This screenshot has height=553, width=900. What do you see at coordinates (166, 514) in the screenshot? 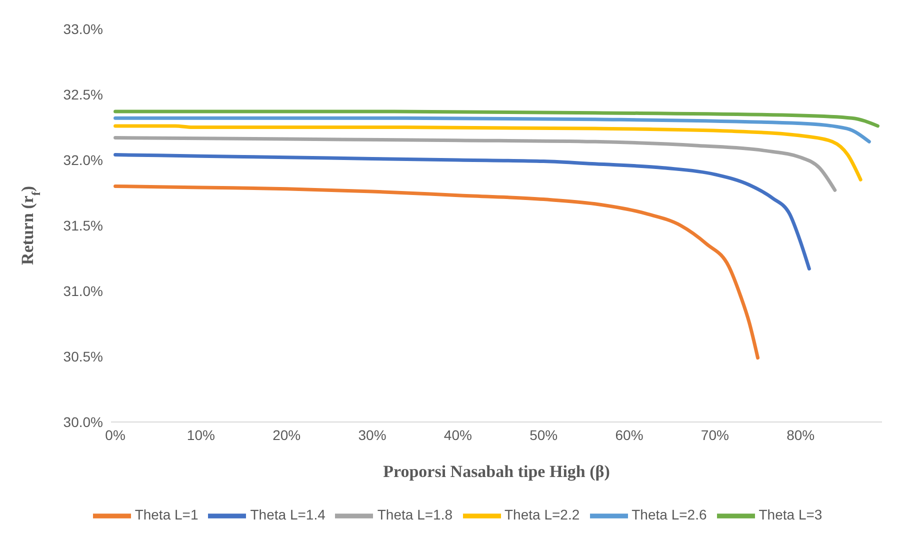
I see `legend-label: Theta L=1` at bounding box center [166, 514].